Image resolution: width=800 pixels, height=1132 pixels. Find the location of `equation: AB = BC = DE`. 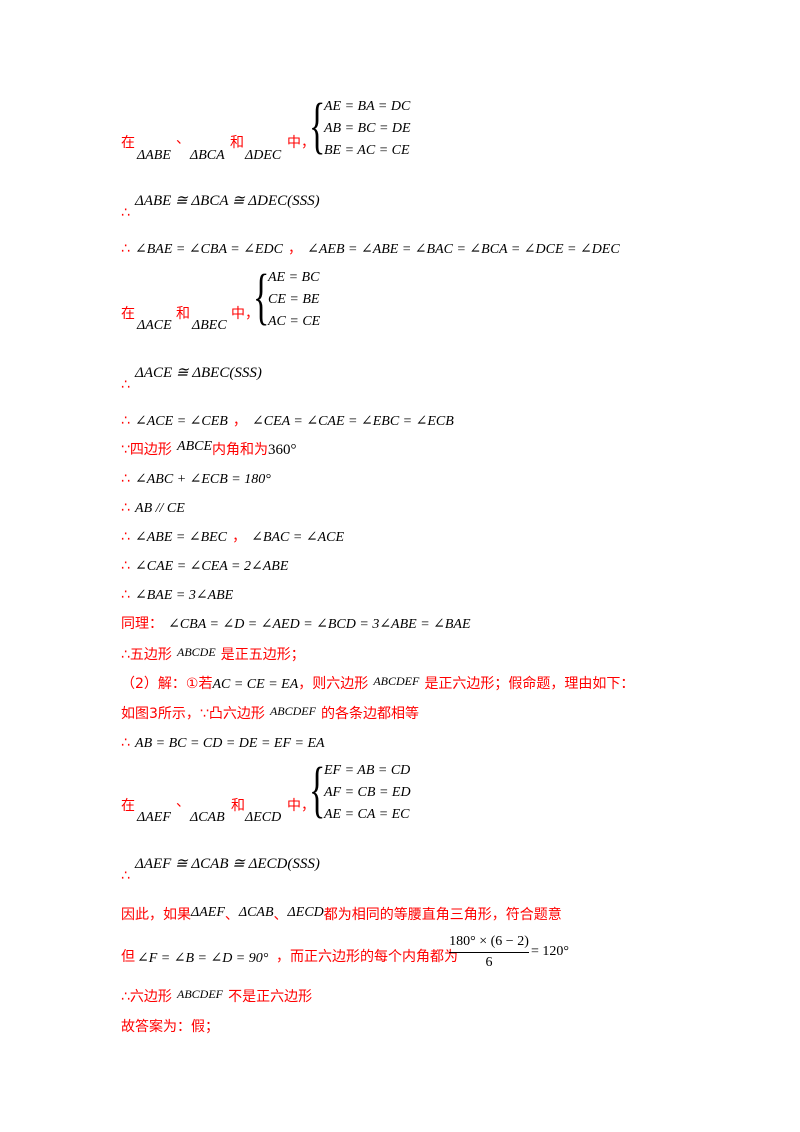

equation: AB = BC = DE is located at coordinates (367, 128).